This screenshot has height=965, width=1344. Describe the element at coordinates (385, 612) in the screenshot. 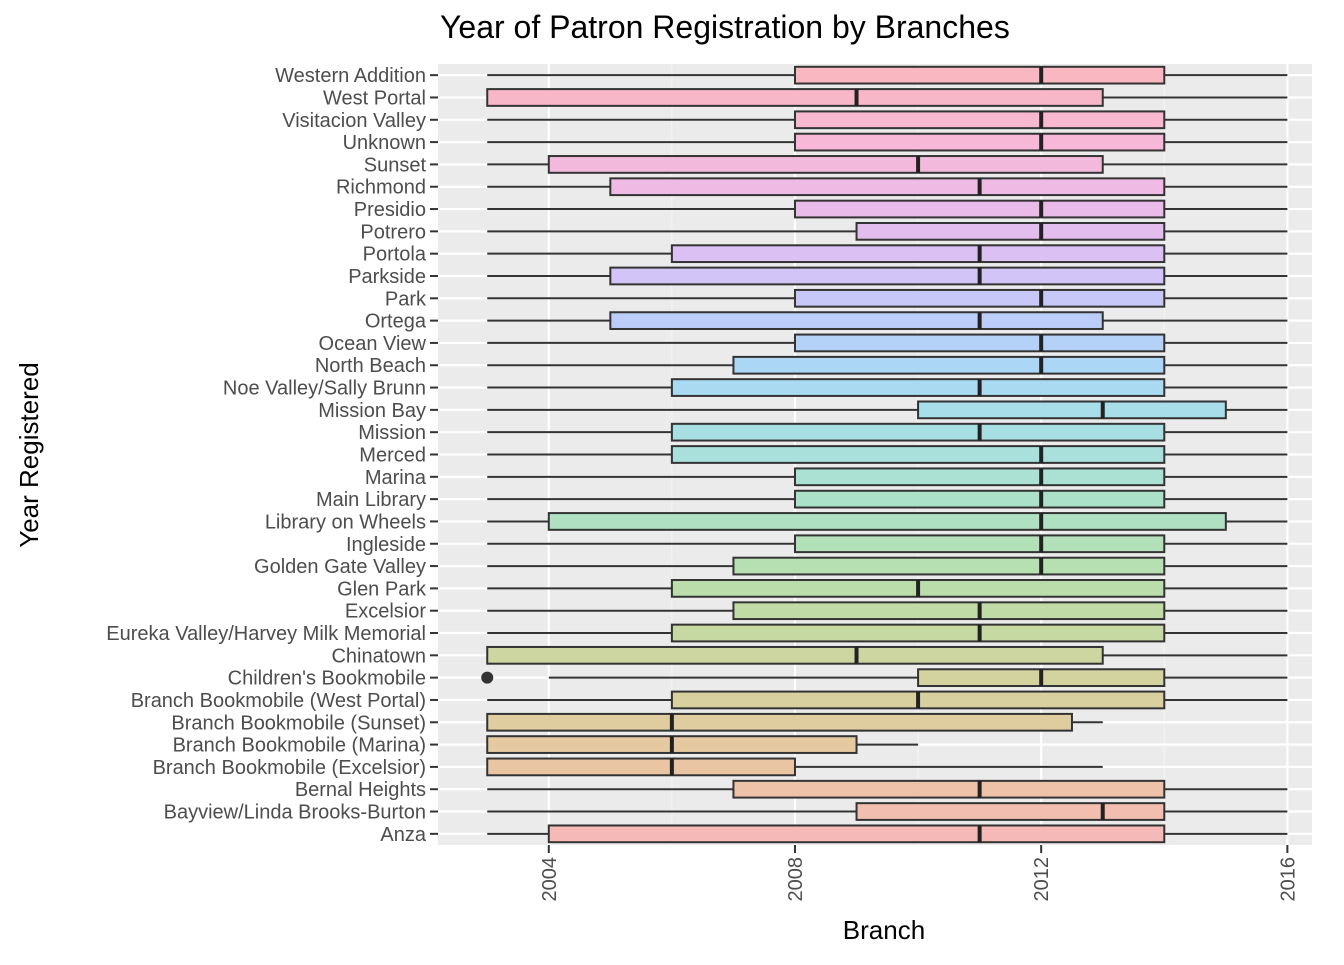

I see `y-tick-label: Excelsior` at that location.